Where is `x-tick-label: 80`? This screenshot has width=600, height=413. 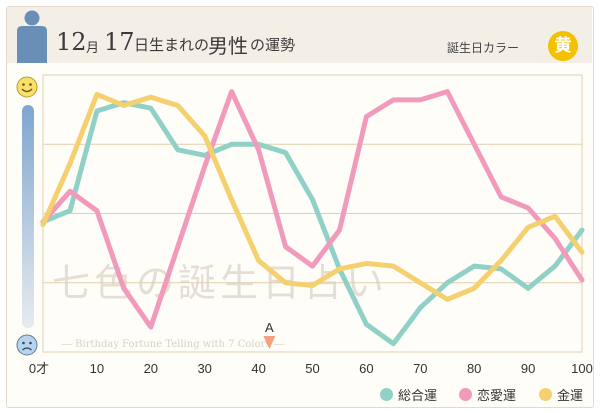
x-tick-label: 80 is located at coordinates (474, 368).